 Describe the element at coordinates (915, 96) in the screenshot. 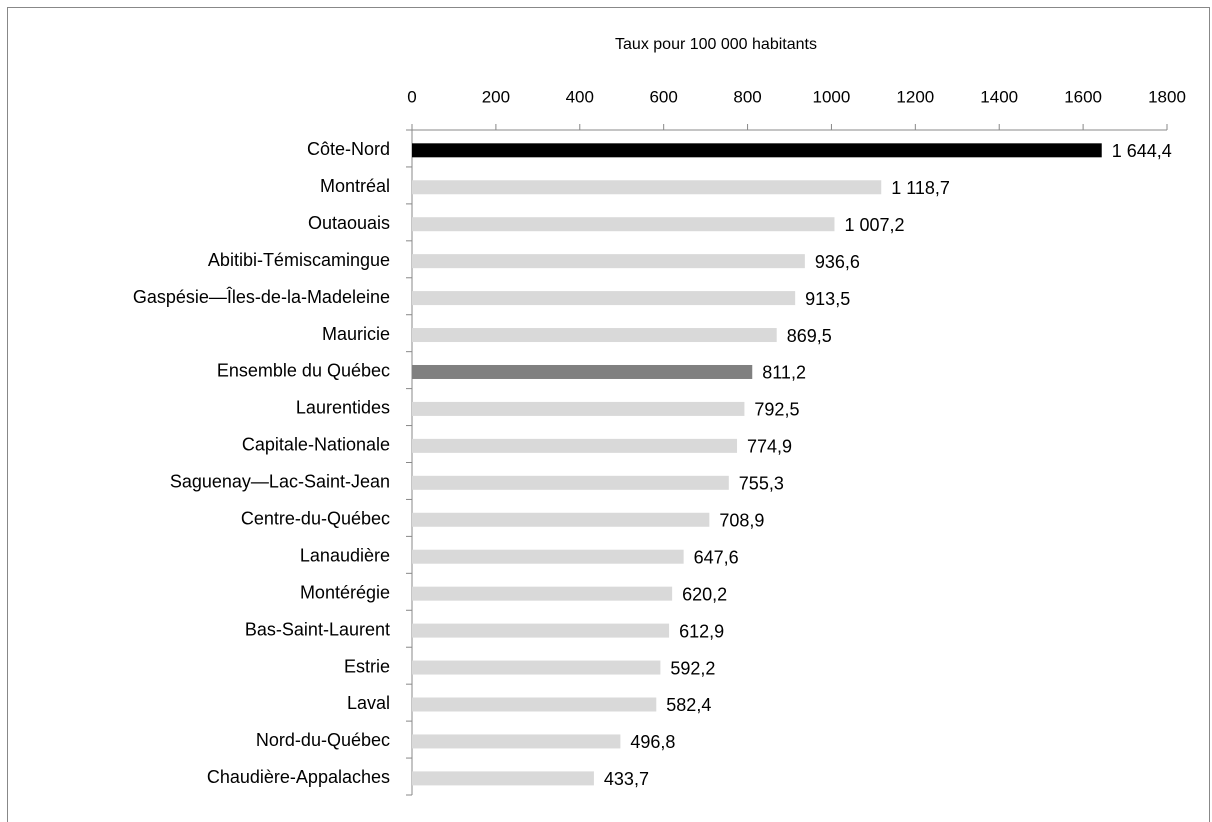

I see `x-tick-label: 1200` at that location.